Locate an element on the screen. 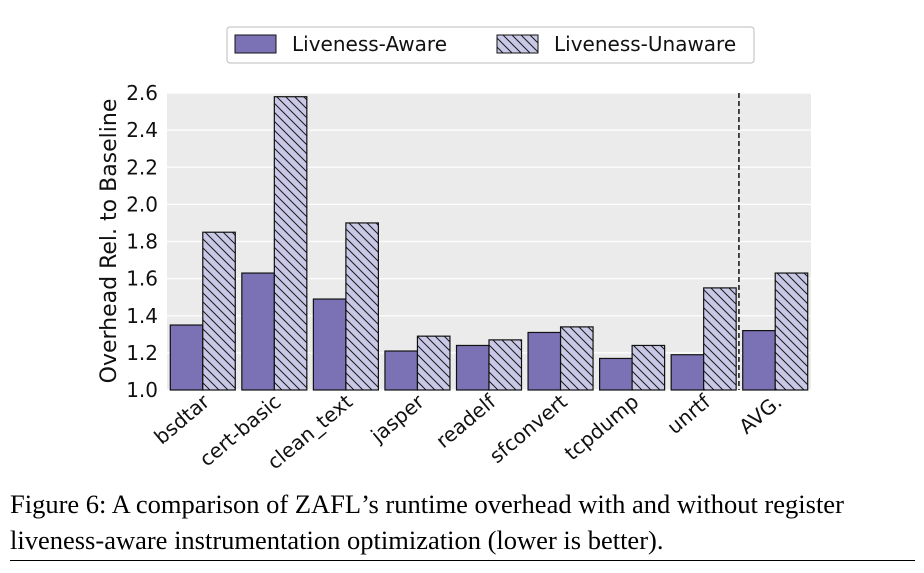  legend-label-aware: Liveness-Aware is located at coordinates (369, 44).